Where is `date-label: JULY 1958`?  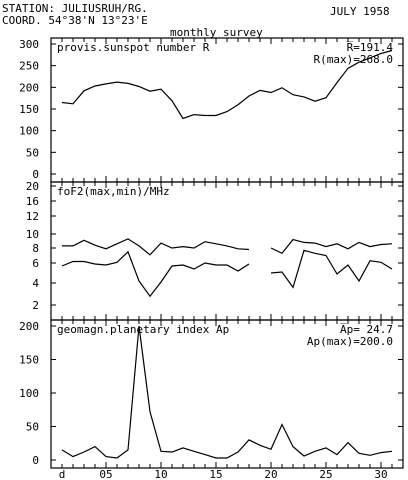 date-label: JULY 1958 is located at coordinates (360, 11).